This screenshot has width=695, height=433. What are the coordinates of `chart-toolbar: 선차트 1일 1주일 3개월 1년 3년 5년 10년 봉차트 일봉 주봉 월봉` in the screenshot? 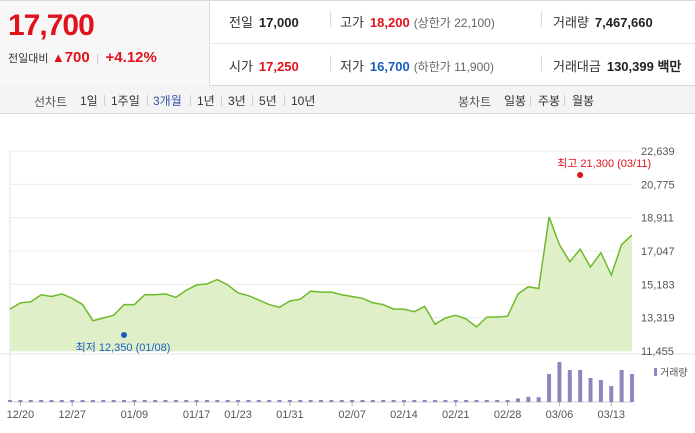 It's located at (347, 100).